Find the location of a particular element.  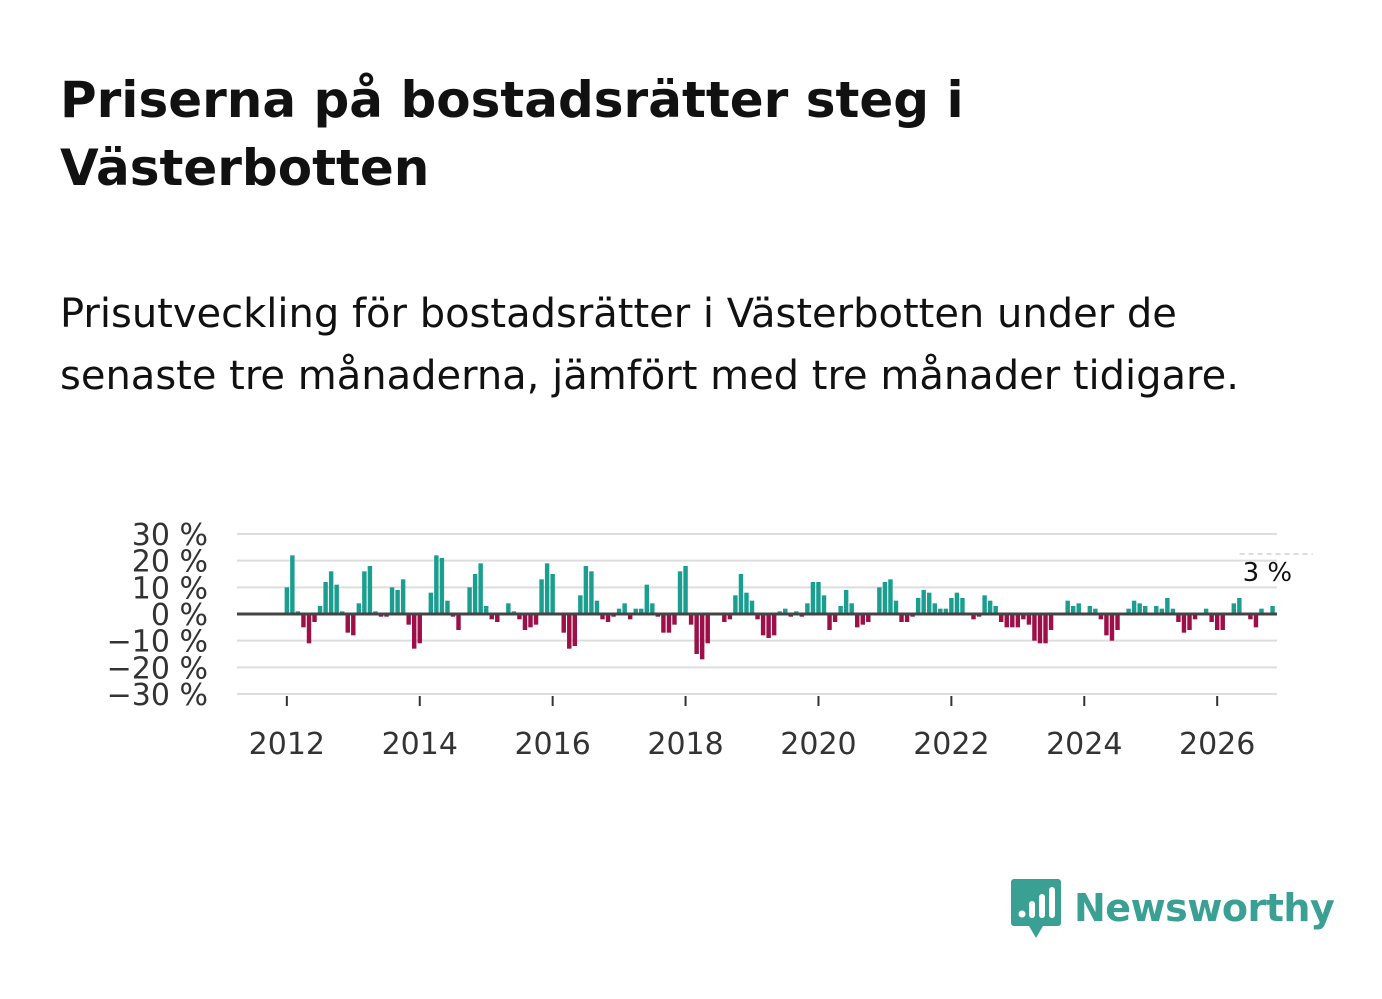

x-tick-label: 2024 is located at coordinates (1084, 744).